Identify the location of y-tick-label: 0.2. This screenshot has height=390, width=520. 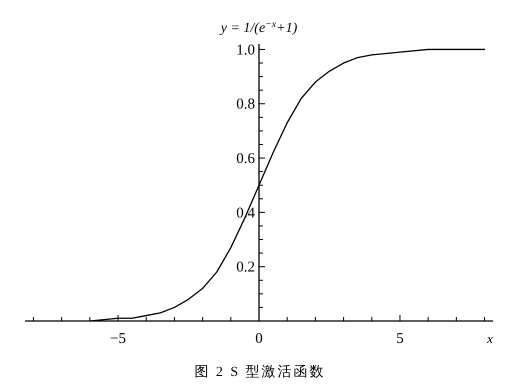
(245, 268).